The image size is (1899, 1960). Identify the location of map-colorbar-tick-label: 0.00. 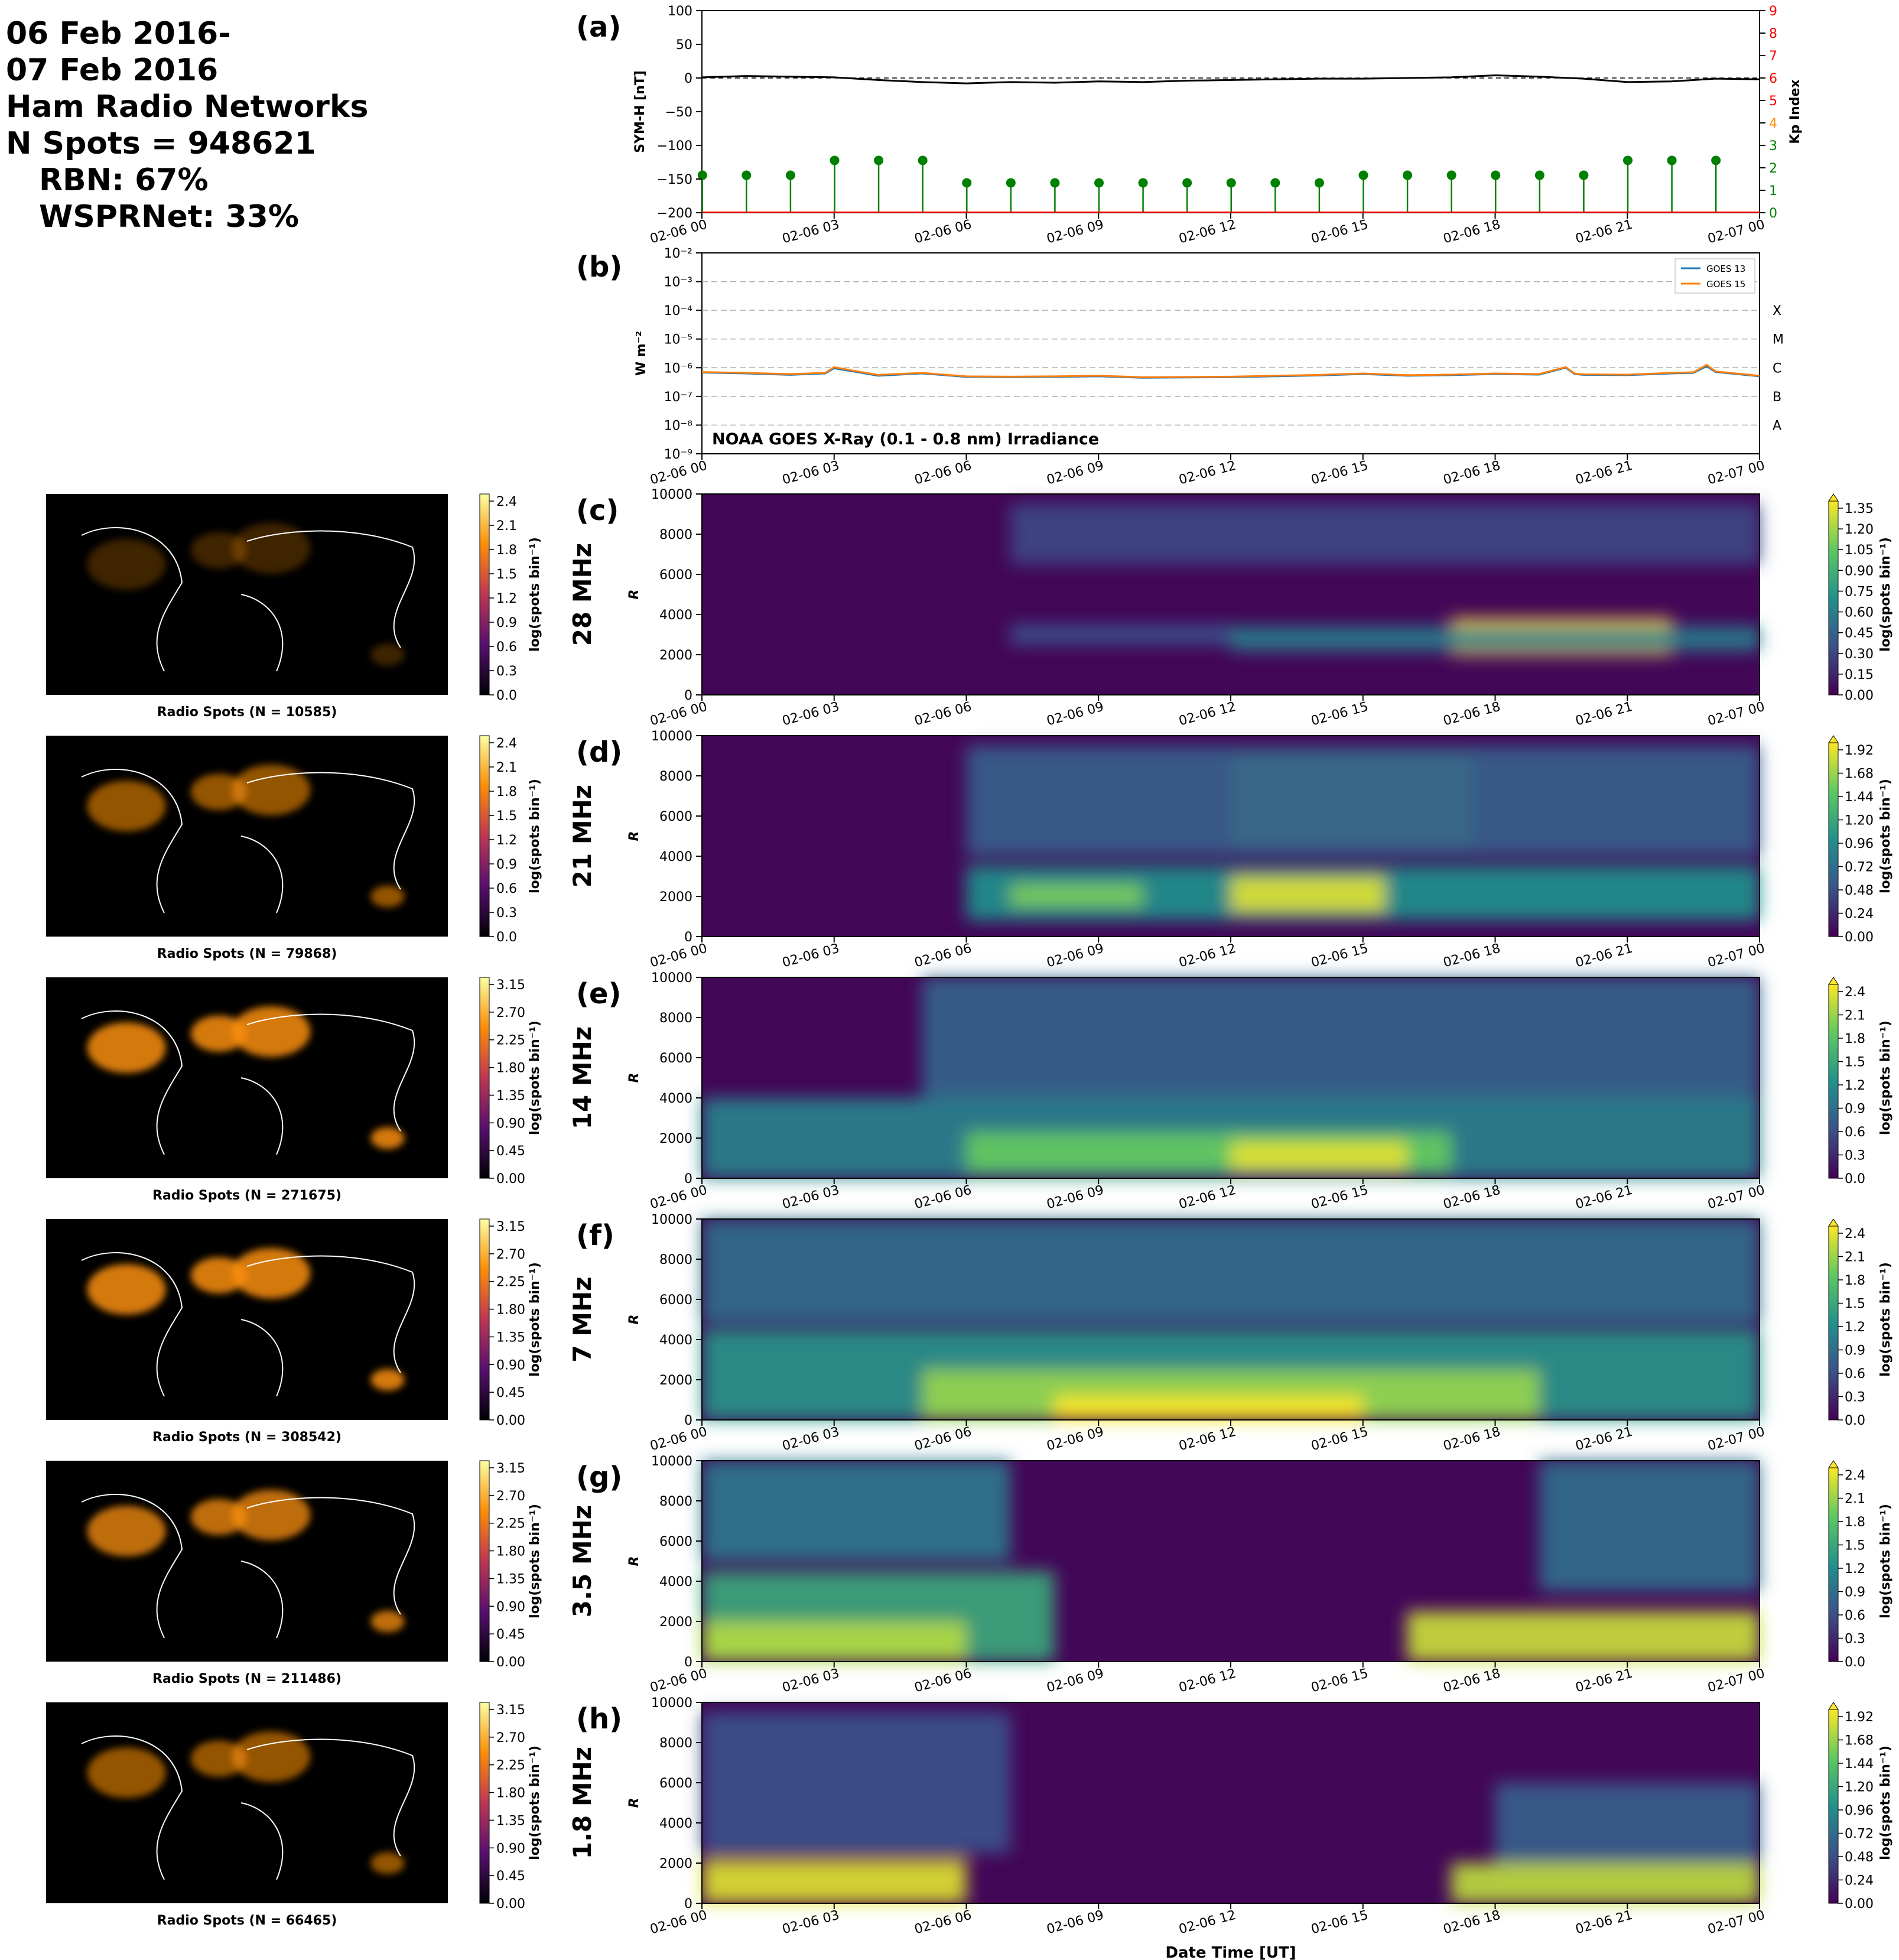
(510, 1179).